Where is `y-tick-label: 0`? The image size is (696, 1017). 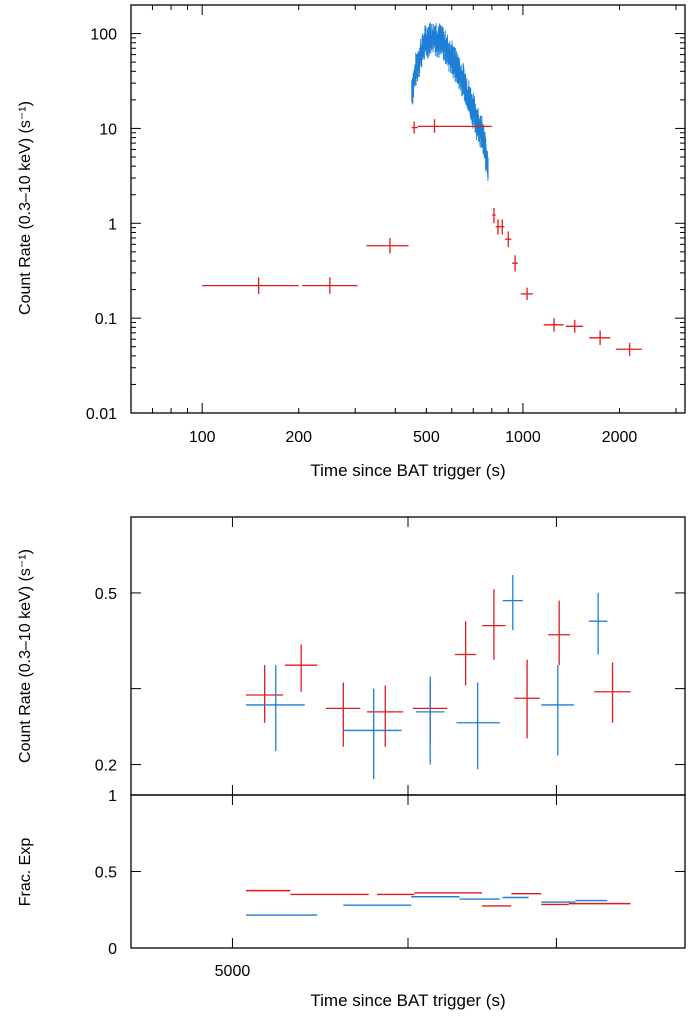
y-tick-label: 0 is located at coordinates (112, 949).